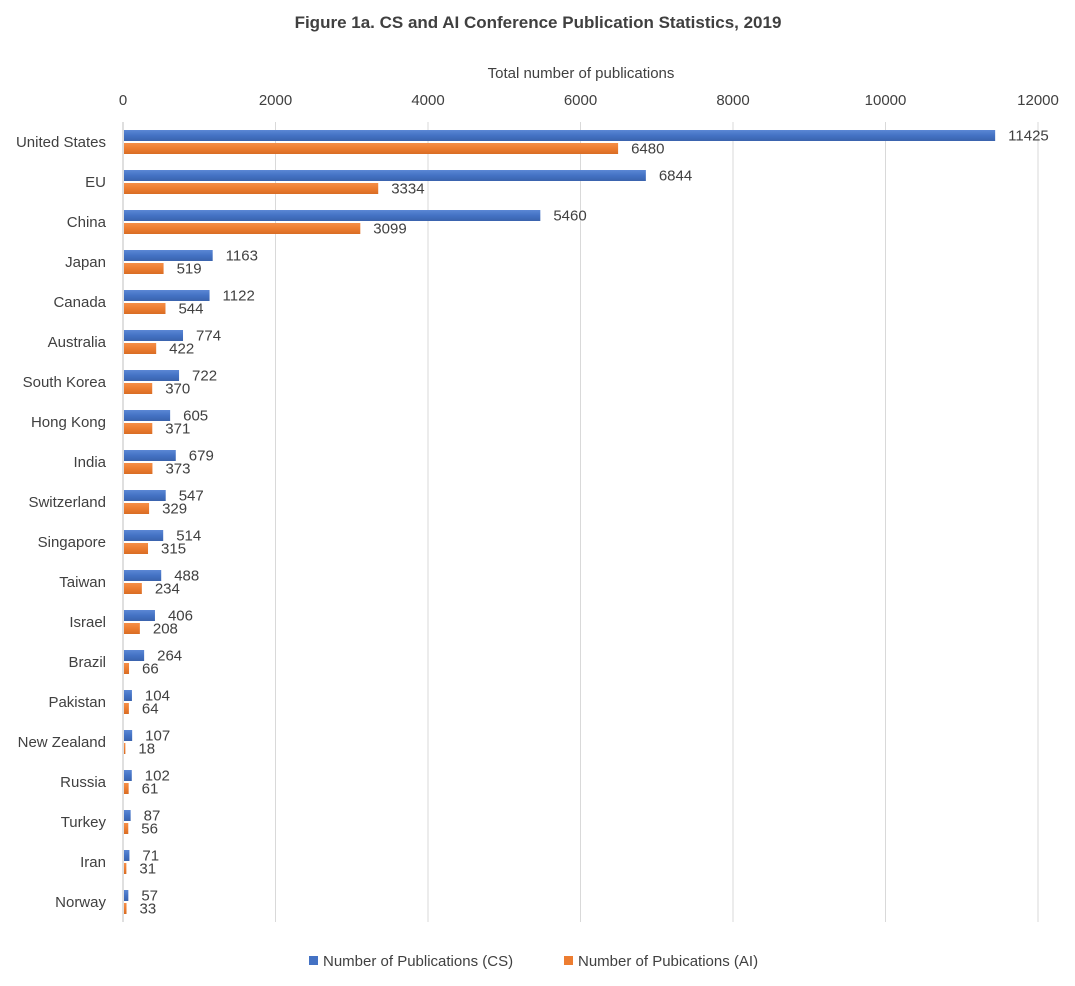  Describe the element at coordinates (191, 496) in the screenshot. I see `data-label-cs-9: 547` at that location.